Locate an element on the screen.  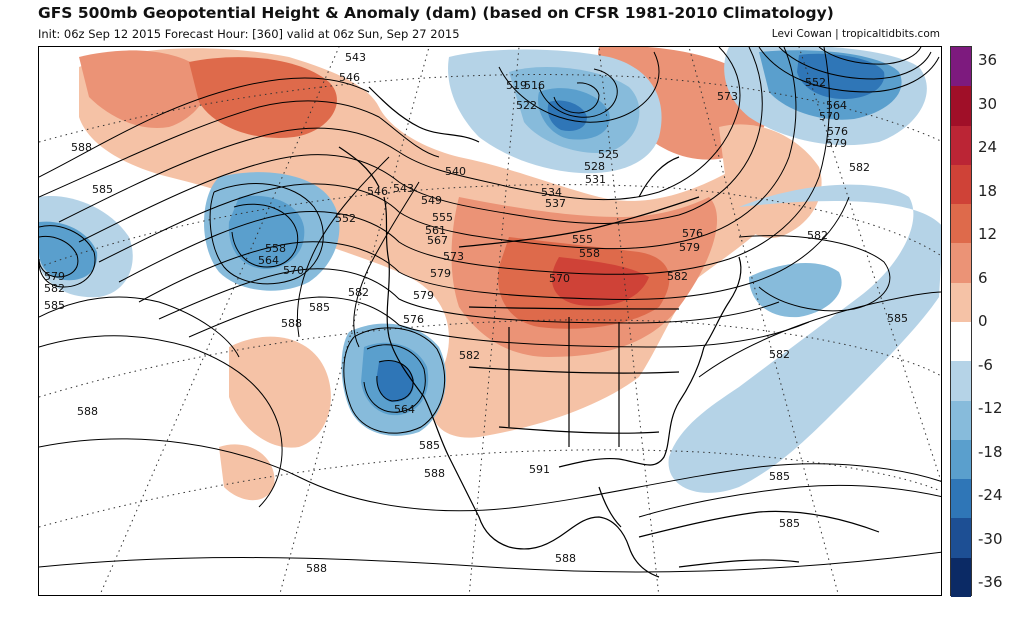
colorbar-tick-label: 6 is located at coordinates (983, 277).